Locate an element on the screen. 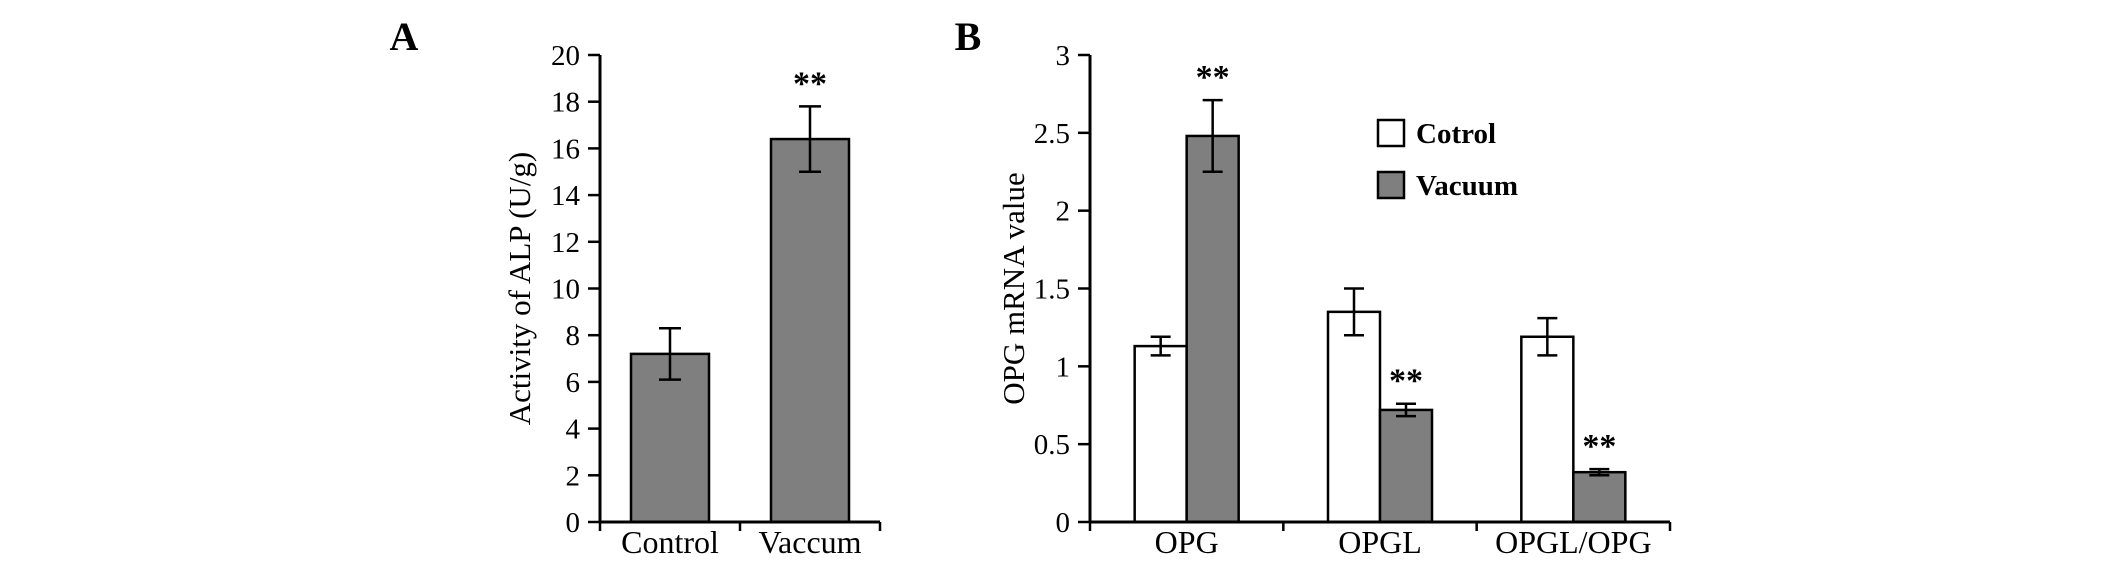  x-category-label: Vaccum is located at coordinates (809, 542).